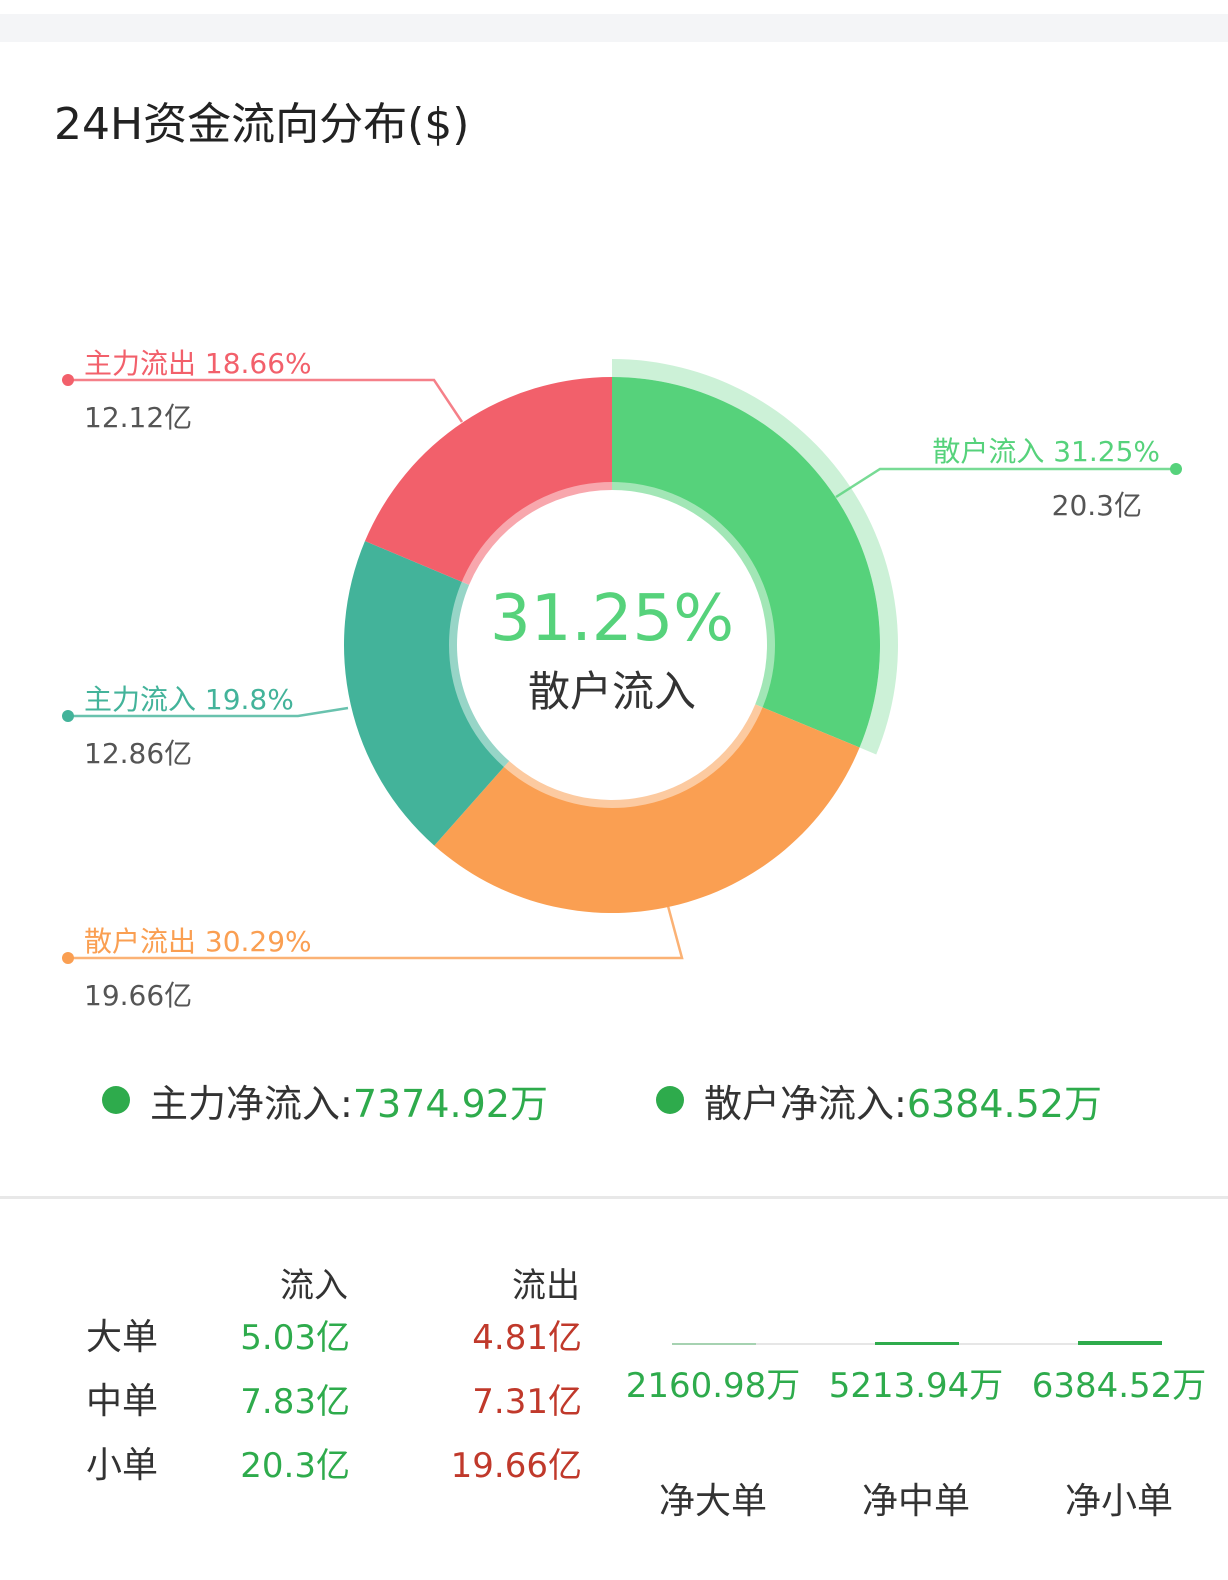  I want to click on top-strip, so click(614, 21).